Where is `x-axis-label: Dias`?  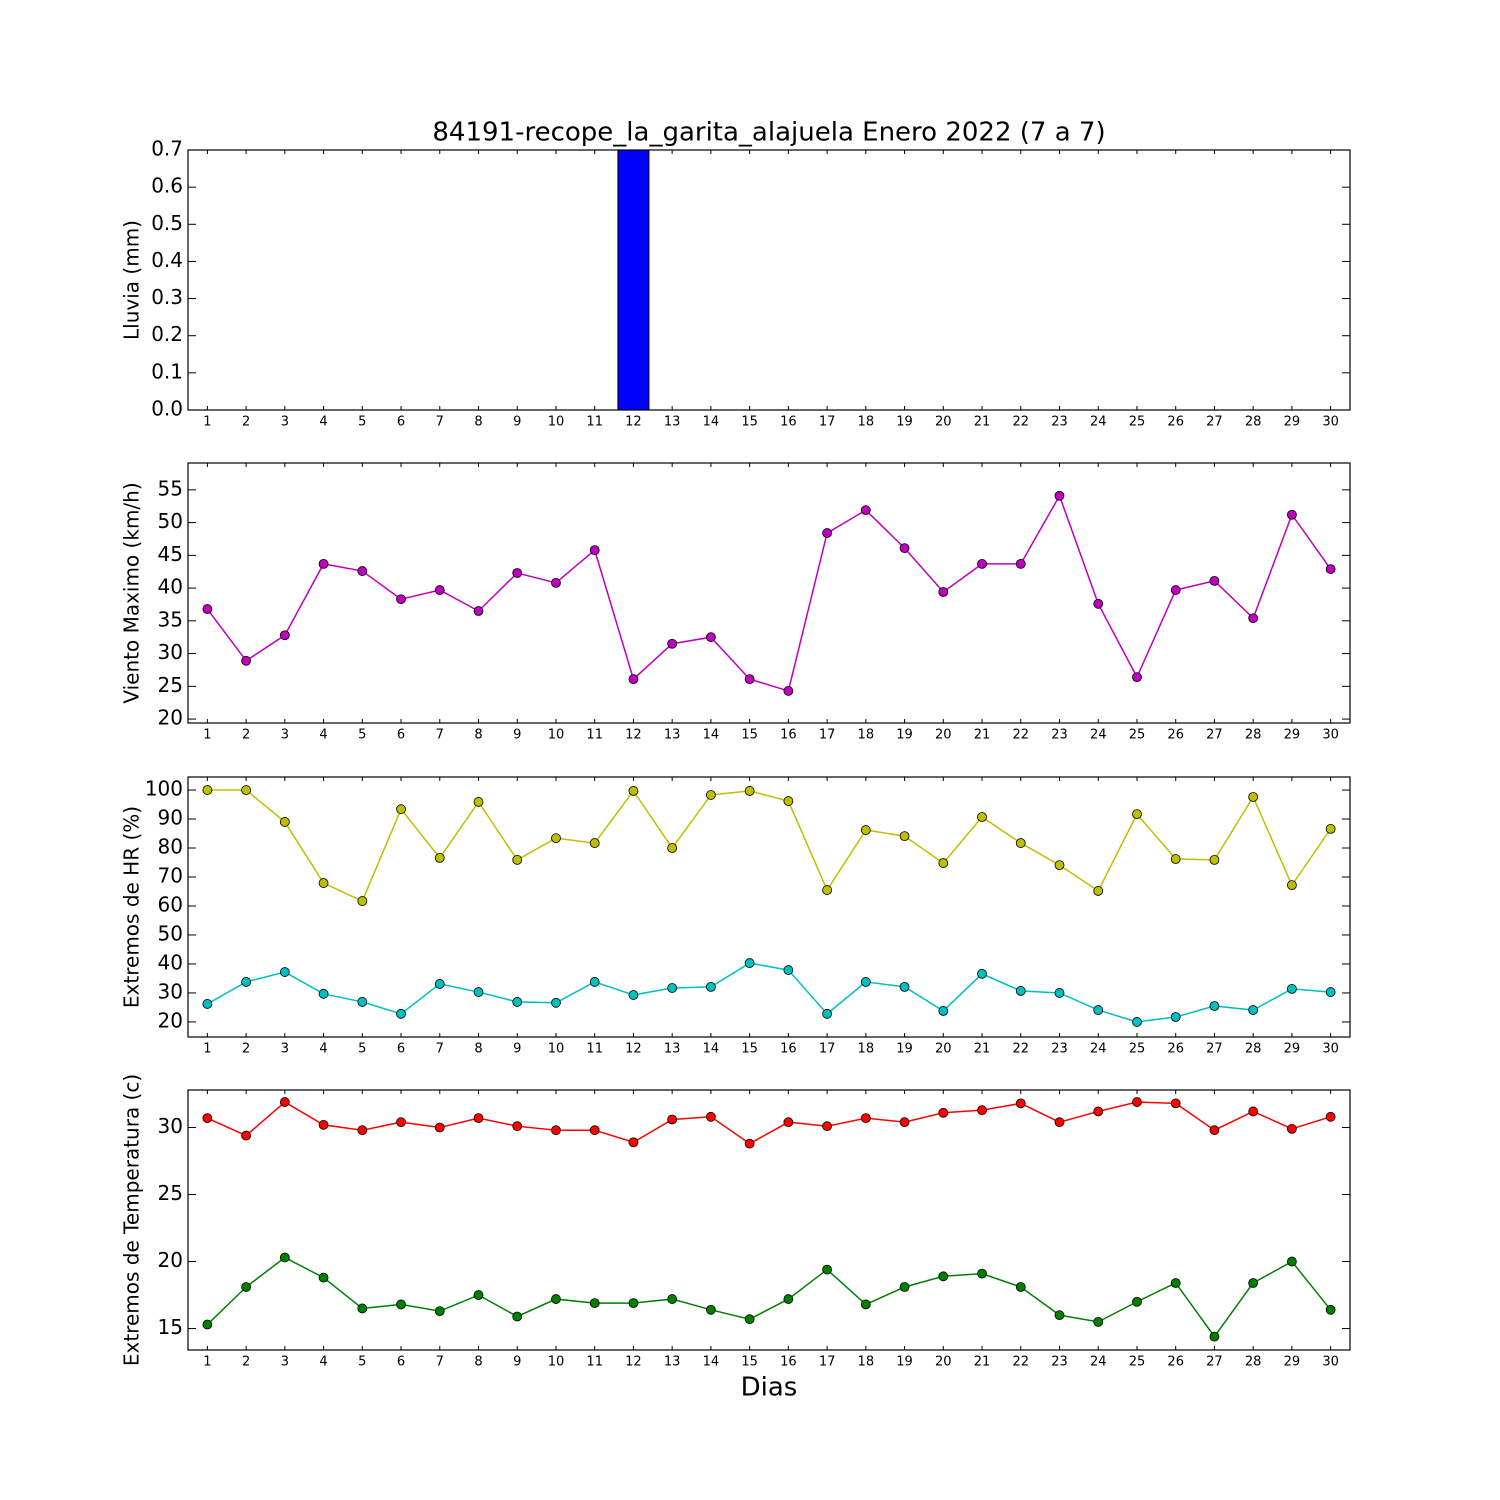
x-axis-label: Dias is located at coordinates (769, 1388).